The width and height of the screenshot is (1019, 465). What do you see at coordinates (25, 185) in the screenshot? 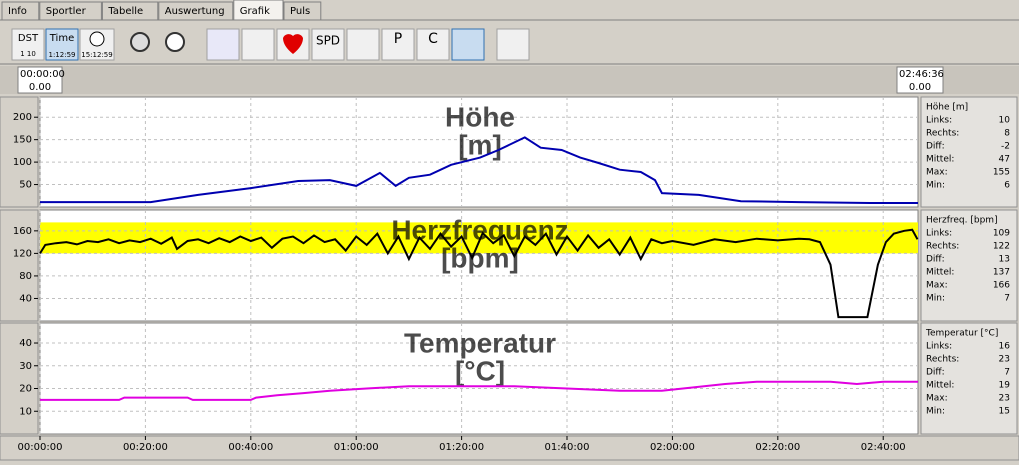
I see `y-tick-label: 50` at bounding box center [25, 185].